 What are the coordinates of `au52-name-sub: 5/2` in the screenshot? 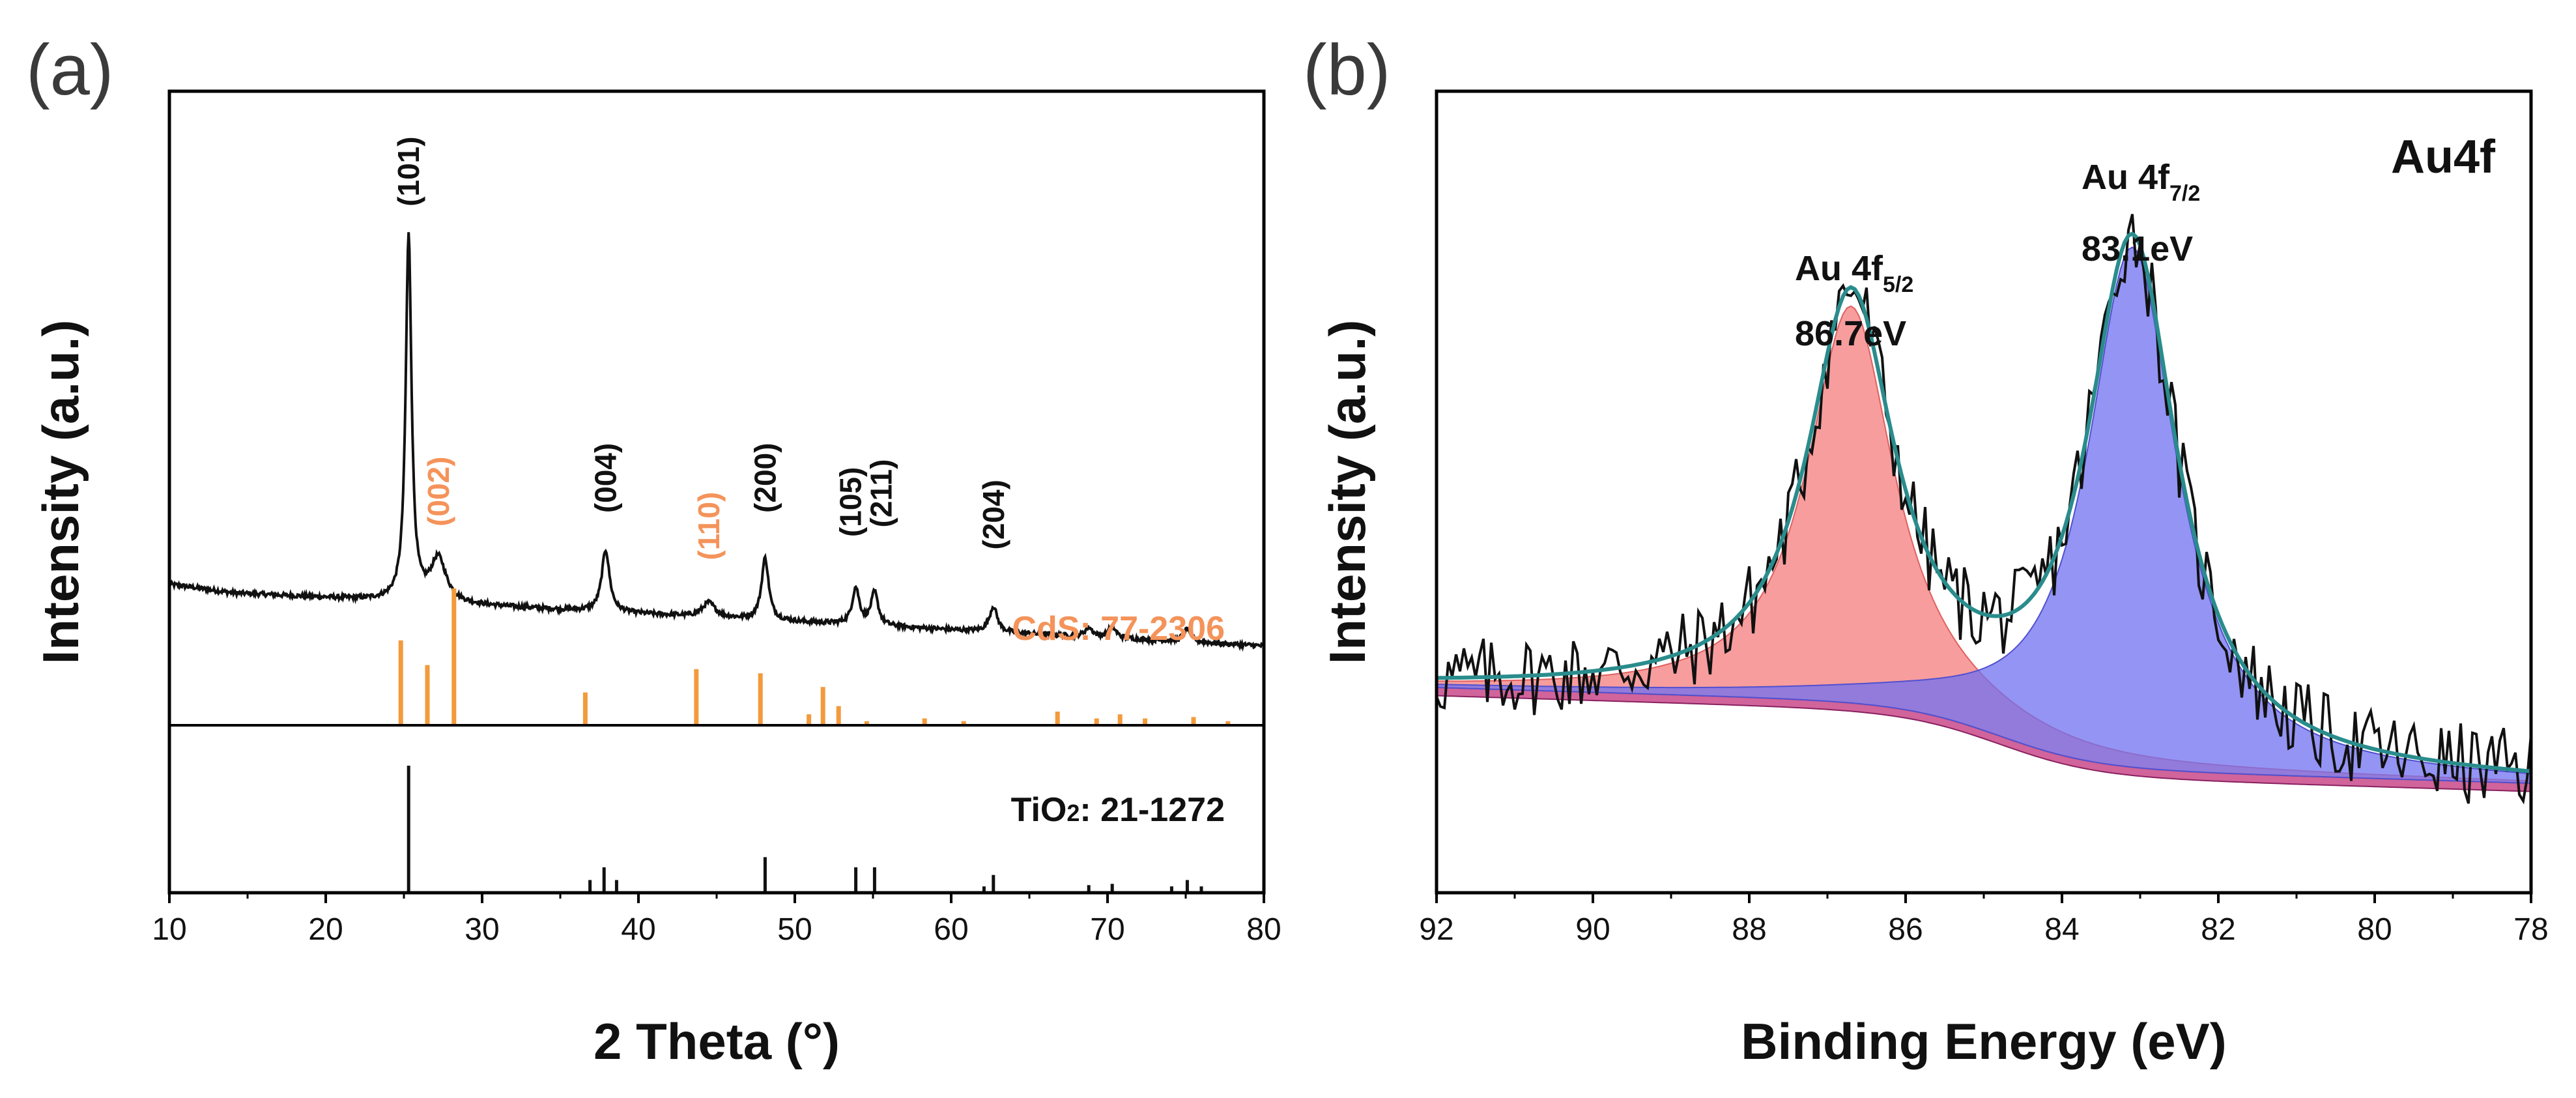 It's located at (1898, 284).